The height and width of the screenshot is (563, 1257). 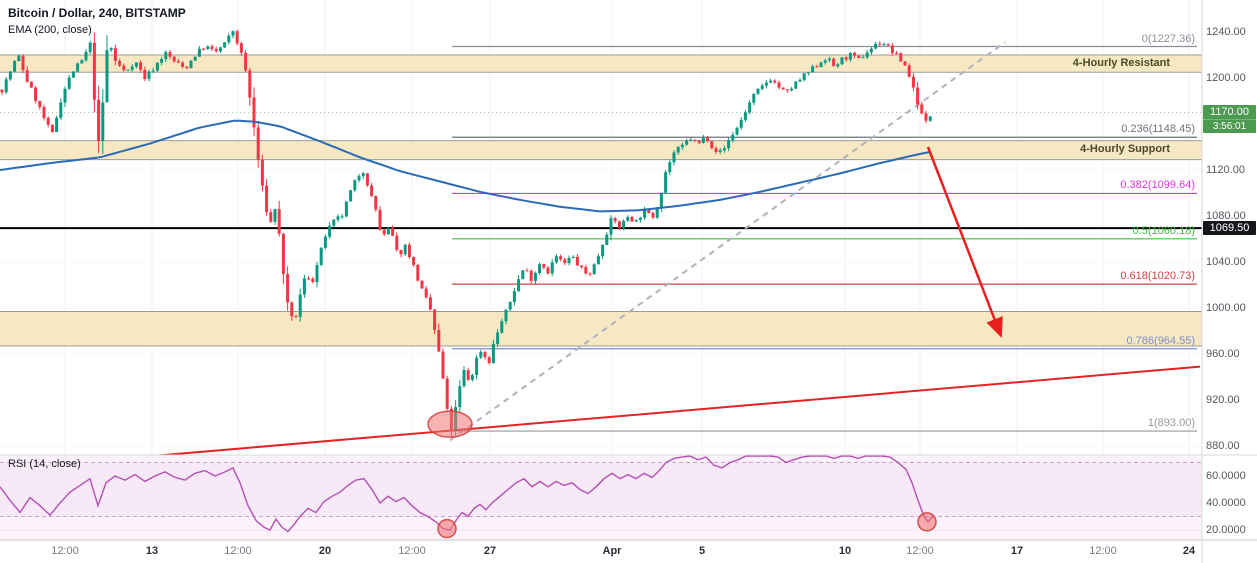 What do you see at coordinates (1157, 185) in the screenshot?
I see `fib-level-label: 0.382(1099.64)` at bounding box center [1157, 185].